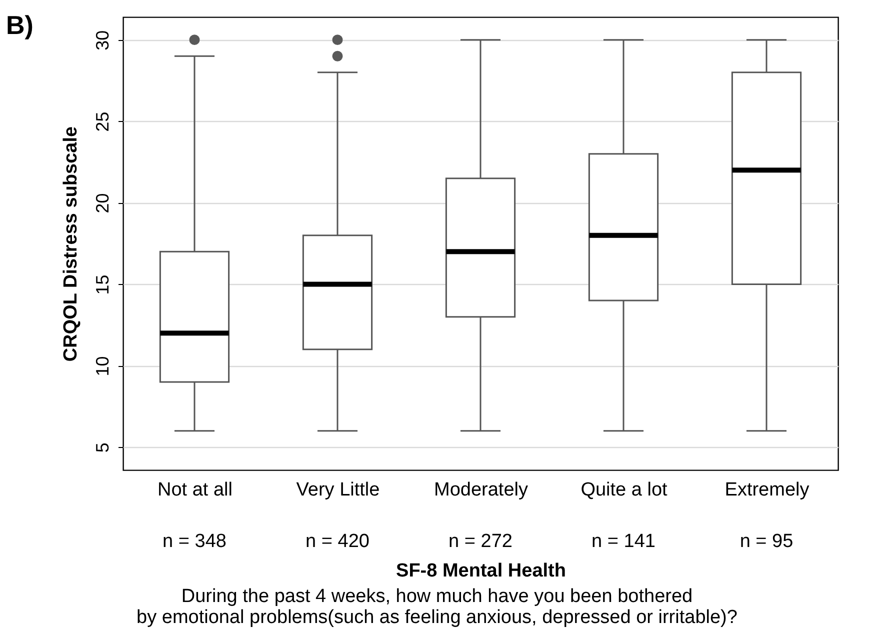 The image size is (874, 637). I want to click on x-tick-label: Moderately, so click(481, 490).